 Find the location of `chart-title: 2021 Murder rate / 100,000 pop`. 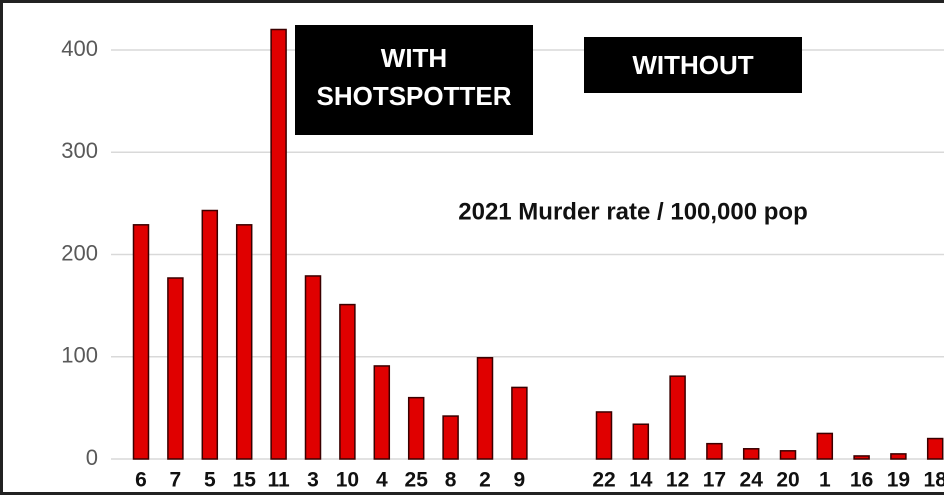

chart-title: 2021 Murder rate / 100,000 pop is located at coordinates (633, 211).